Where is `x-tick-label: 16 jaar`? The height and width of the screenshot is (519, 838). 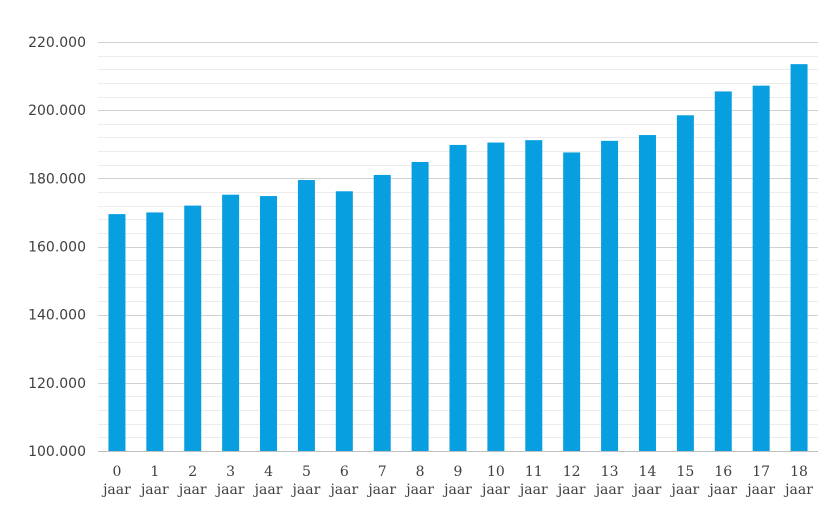
x-tick-label: 16 jaar is located at coordinates (722, 481).